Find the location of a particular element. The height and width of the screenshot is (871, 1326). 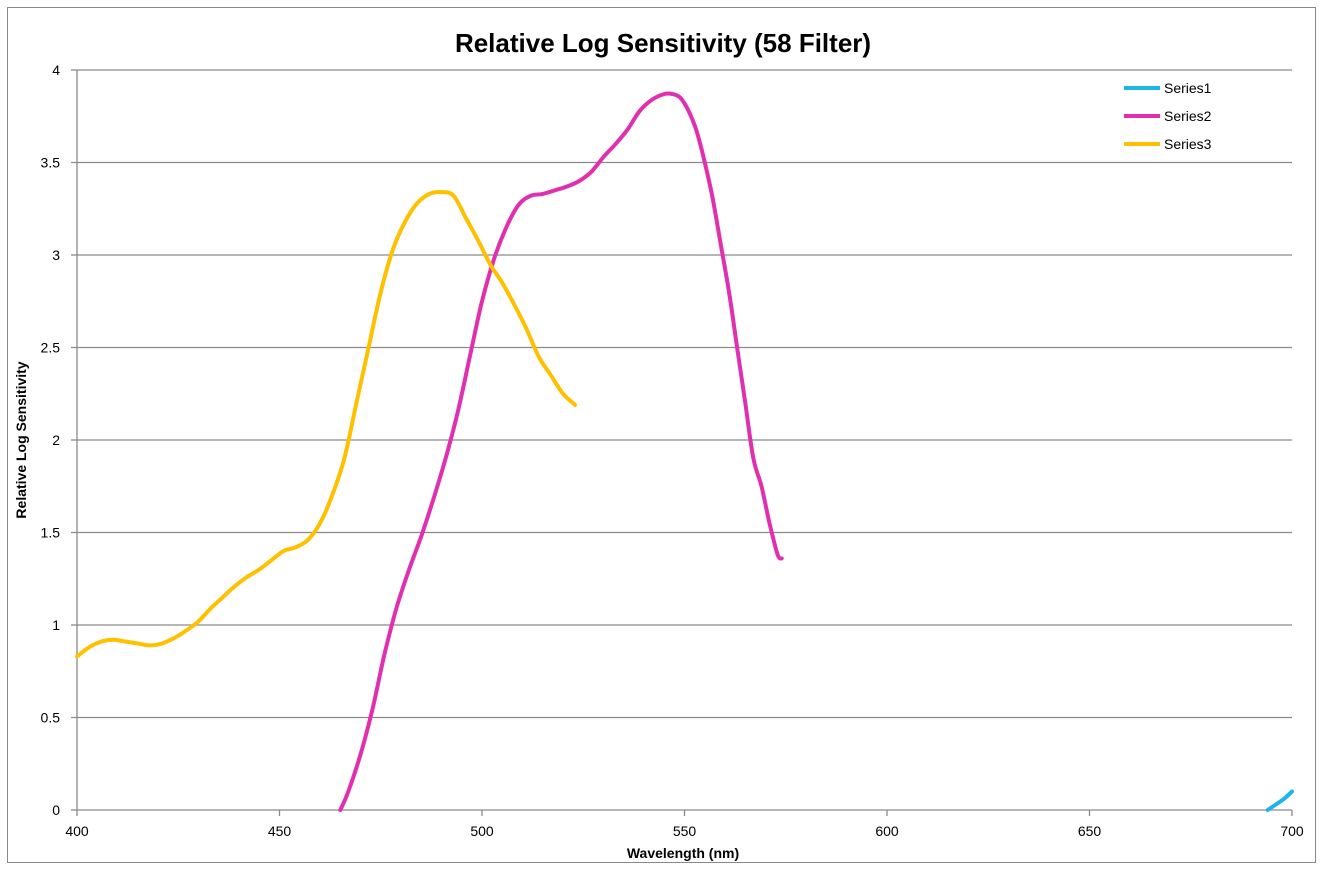

x-axis-ticks: 400 450 500 550 600 650 700 is located at coordinates (684, 824).